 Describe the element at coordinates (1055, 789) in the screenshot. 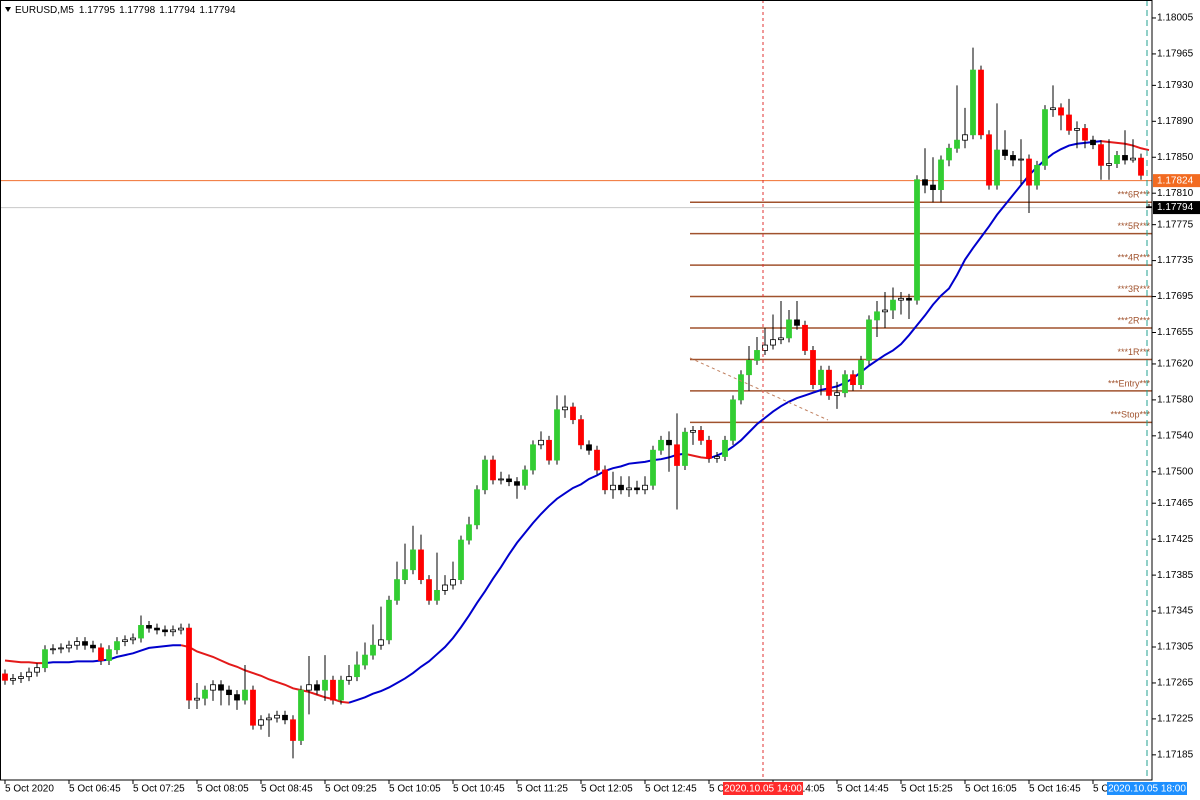

I see `x-tick-label: 5 Oct 16:45` at that location.